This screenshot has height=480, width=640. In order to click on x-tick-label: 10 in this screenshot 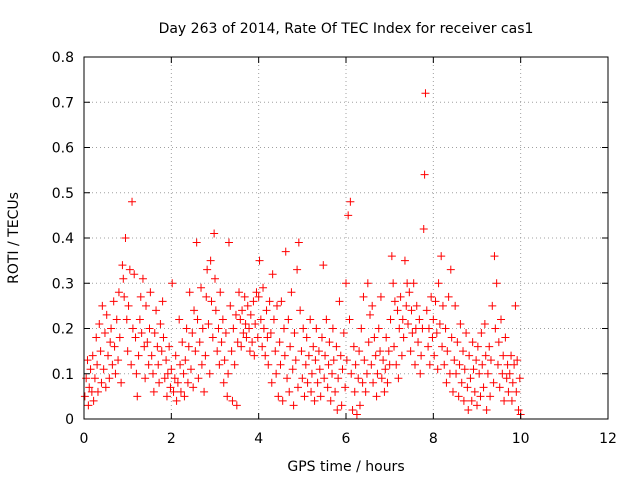, I will do `click(521, 439)`.